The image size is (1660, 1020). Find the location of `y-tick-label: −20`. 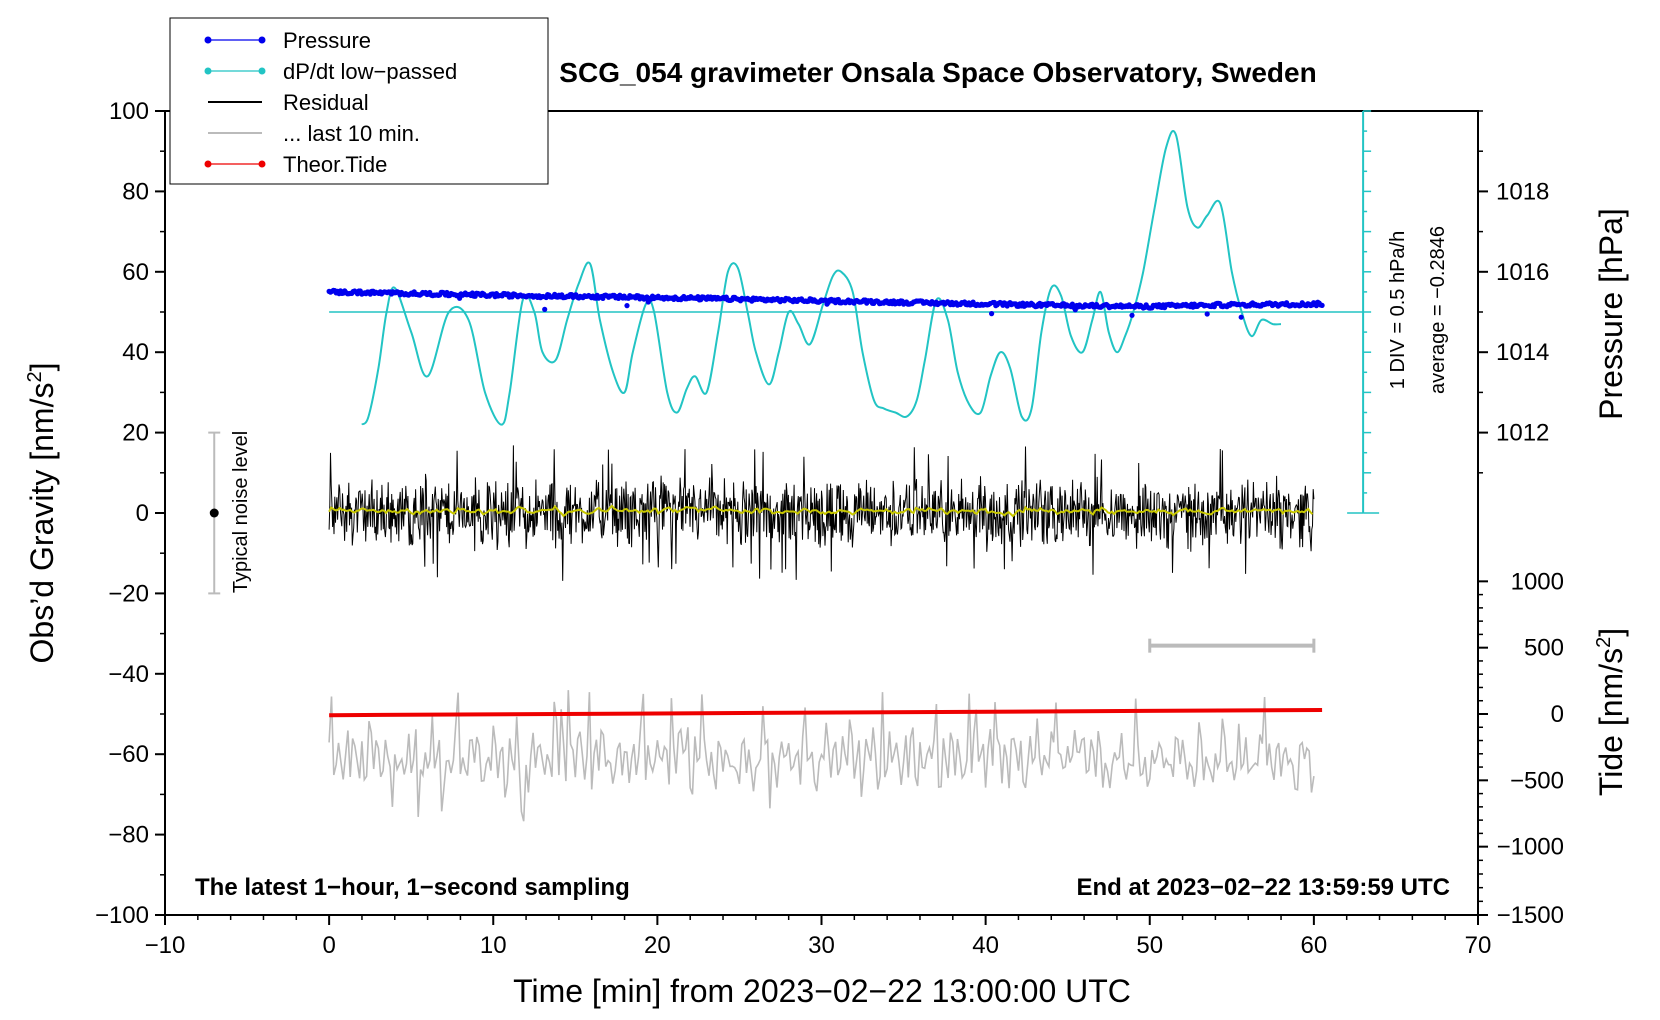

y-tick-label: −20 is located at coordinates (128, 593).